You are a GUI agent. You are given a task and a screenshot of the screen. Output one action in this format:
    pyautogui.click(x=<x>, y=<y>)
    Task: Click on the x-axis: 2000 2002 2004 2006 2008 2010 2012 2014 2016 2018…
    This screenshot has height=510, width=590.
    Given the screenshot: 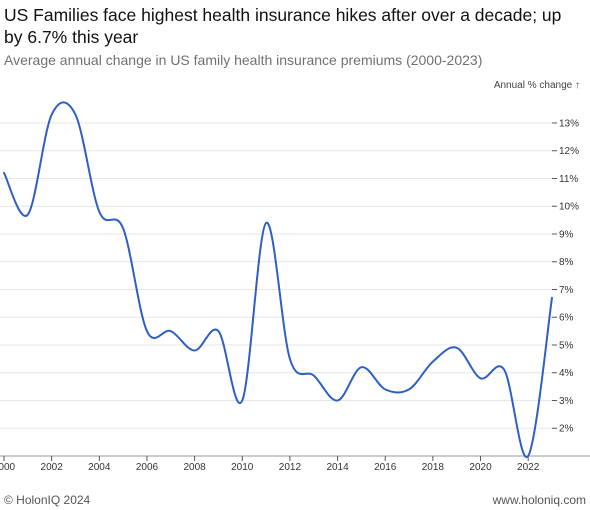 What is the action you would take?
    pyautogui.click(x=295, y=464)
    